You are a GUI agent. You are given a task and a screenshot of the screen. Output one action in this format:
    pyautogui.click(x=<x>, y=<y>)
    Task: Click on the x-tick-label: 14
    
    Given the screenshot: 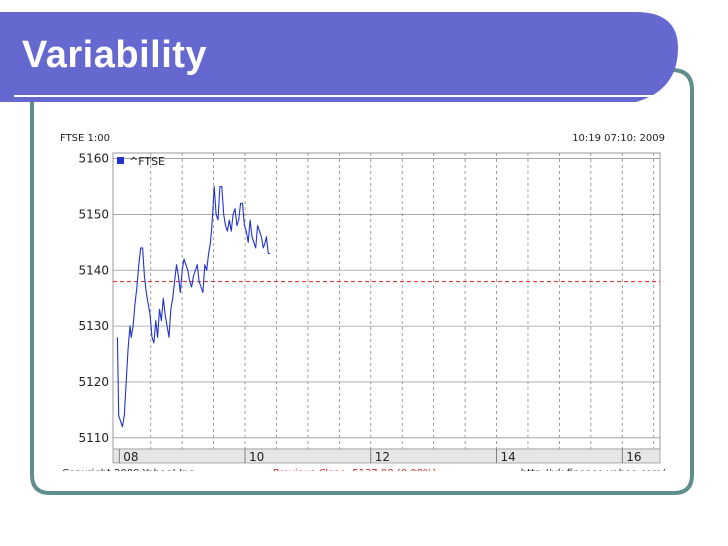 What is the action you would take?
    pyautogui.click(x=508, y=457)
    